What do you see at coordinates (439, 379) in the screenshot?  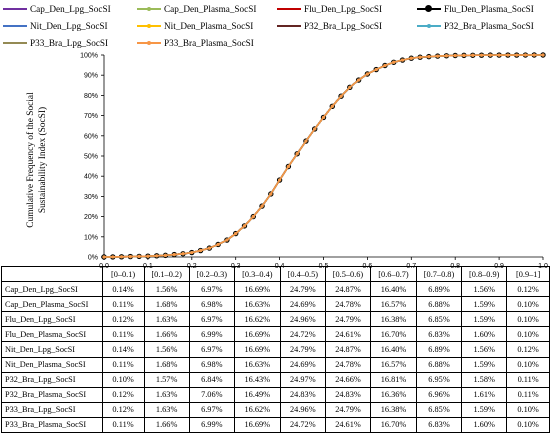 I see `table-cell: 6.95%` at bounding box center [439, 379].